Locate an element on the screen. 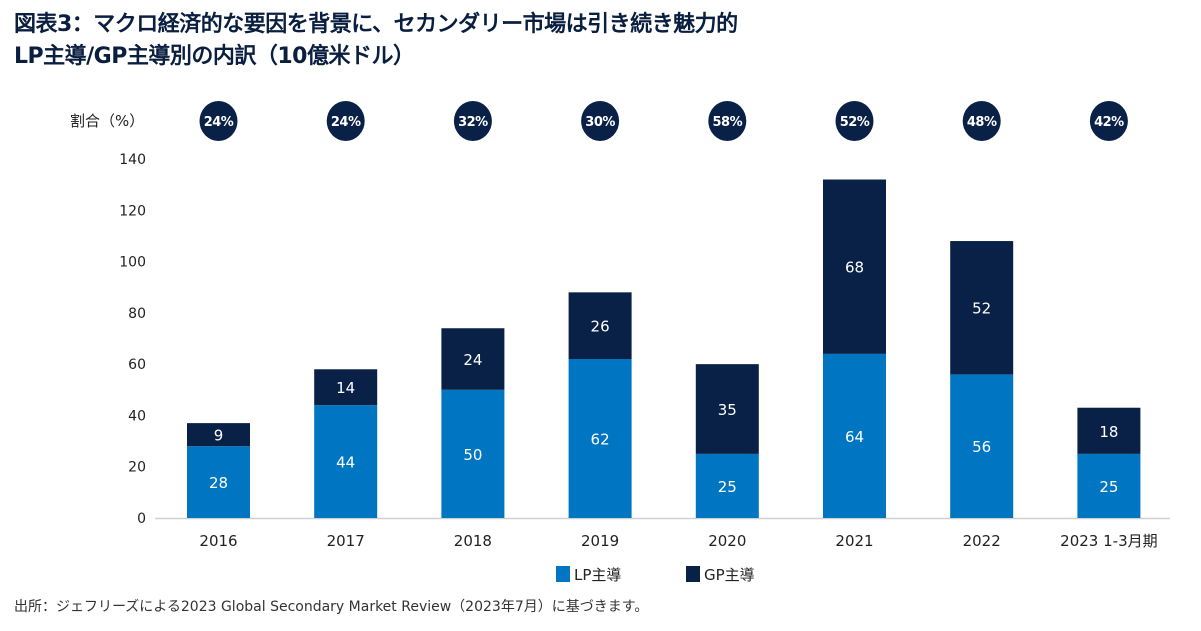 This screenshot has height=631, width=1201. legend-swatch-gp is located at coordinates (693, 574).